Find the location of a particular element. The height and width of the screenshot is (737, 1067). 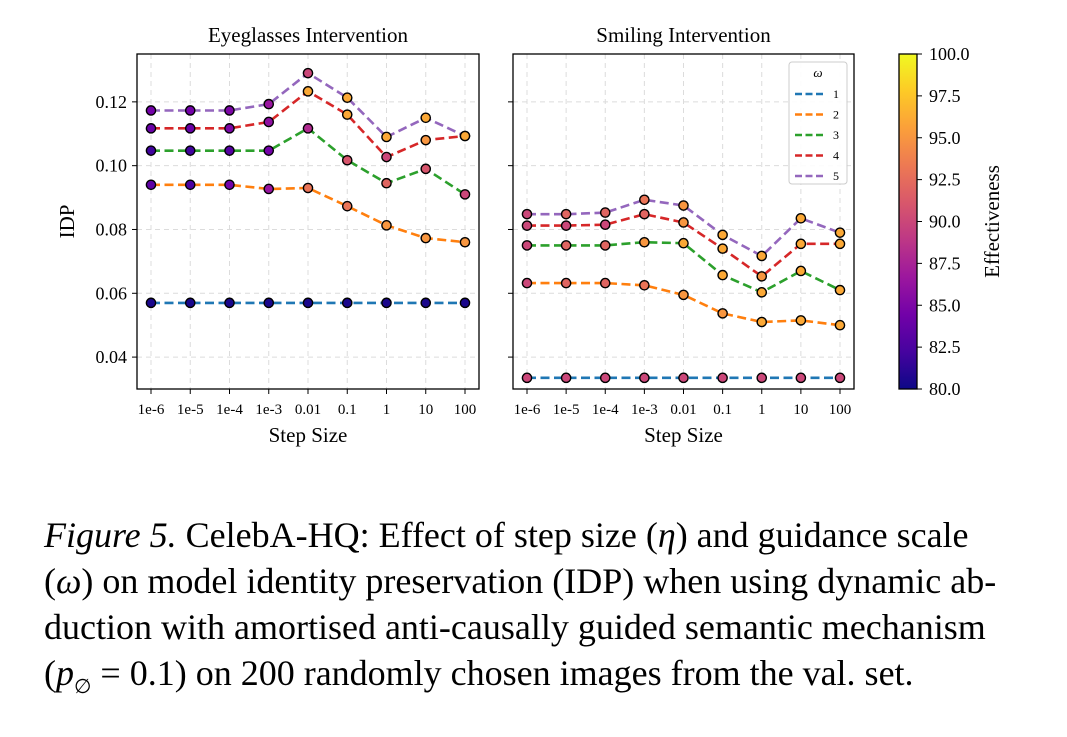

x-tick-label: 0.1 is located at coordinates (722, 410).